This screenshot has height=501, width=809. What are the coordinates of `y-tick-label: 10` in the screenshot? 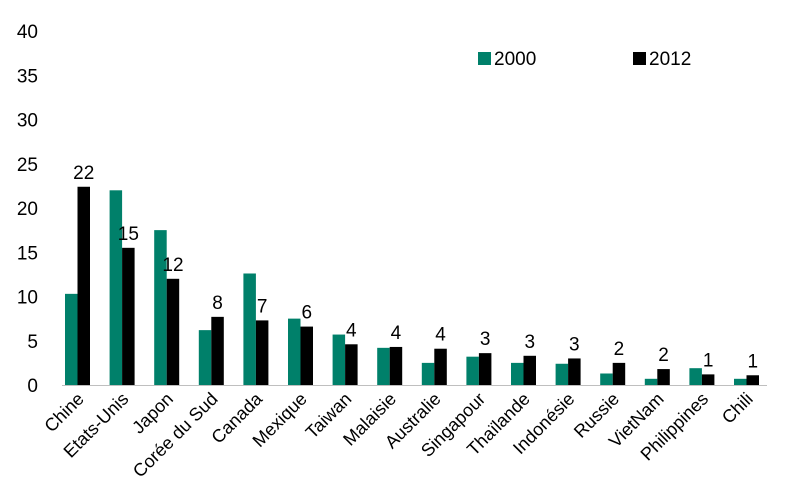 It's located at (27, 298).